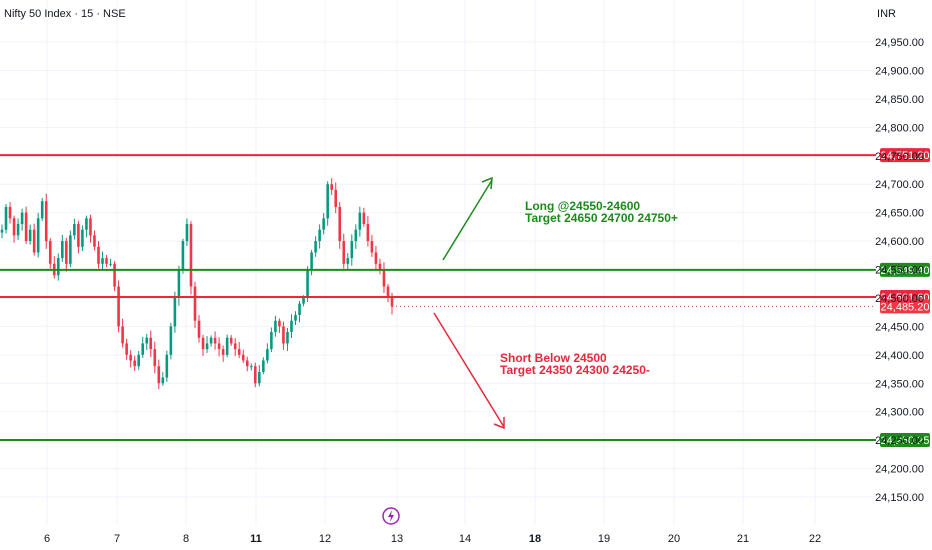 The width and height of the screenshot is (932, 550). I want to click on long-arrow, so click(467, 220).